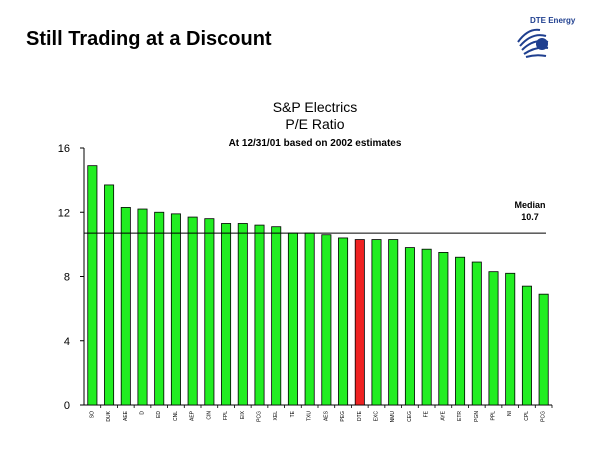 This screenshot has height=450, width=600. What do you see at coordinates (149, 39) in the screenshot?
I see `slide-title: Still Trading at a Discount` at bounding box center [149, 39].